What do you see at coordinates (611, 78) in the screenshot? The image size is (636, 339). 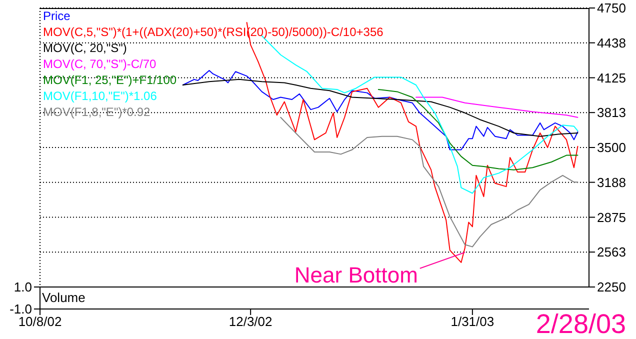 I see `y-tick-label: 4125` at bounding box center [611, 78].